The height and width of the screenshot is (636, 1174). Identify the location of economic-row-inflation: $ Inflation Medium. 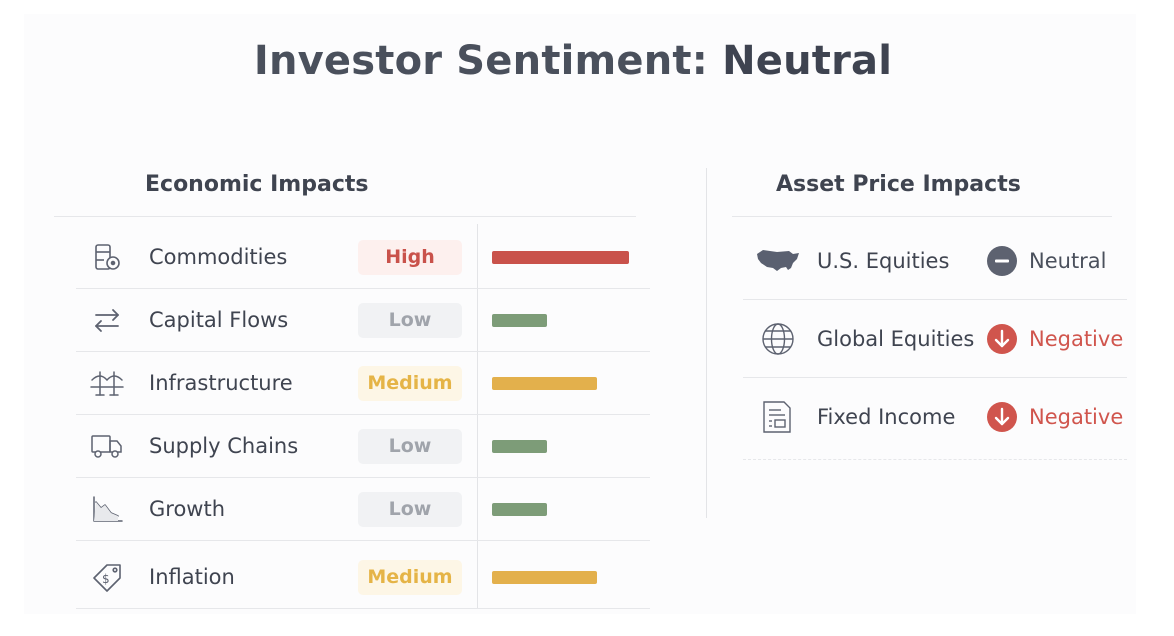
(363, 577).